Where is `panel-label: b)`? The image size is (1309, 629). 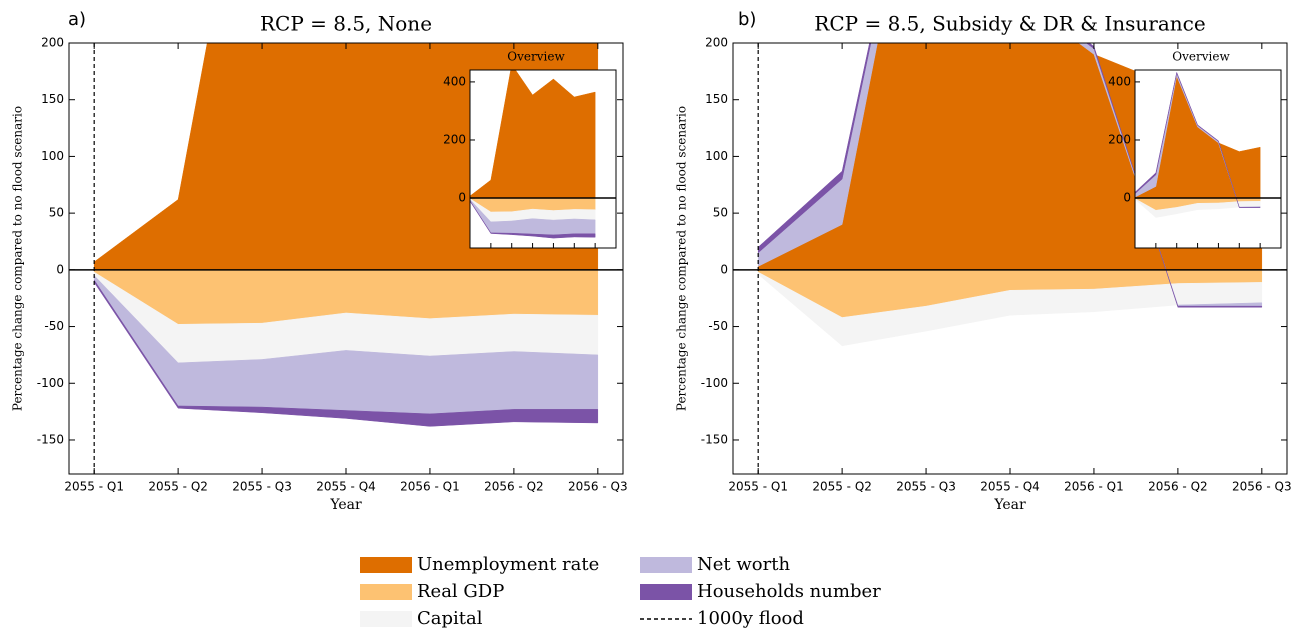
panel-label: b) is located at coordinates (747, 19).